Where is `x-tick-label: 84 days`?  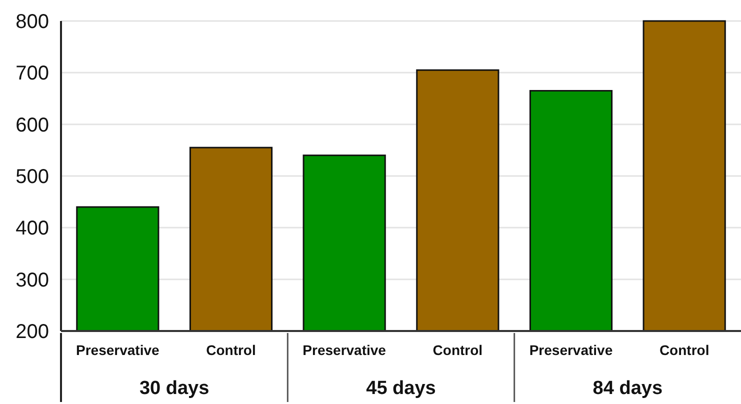 x-tick-label: 84 days is located at coordinates (627, 388).